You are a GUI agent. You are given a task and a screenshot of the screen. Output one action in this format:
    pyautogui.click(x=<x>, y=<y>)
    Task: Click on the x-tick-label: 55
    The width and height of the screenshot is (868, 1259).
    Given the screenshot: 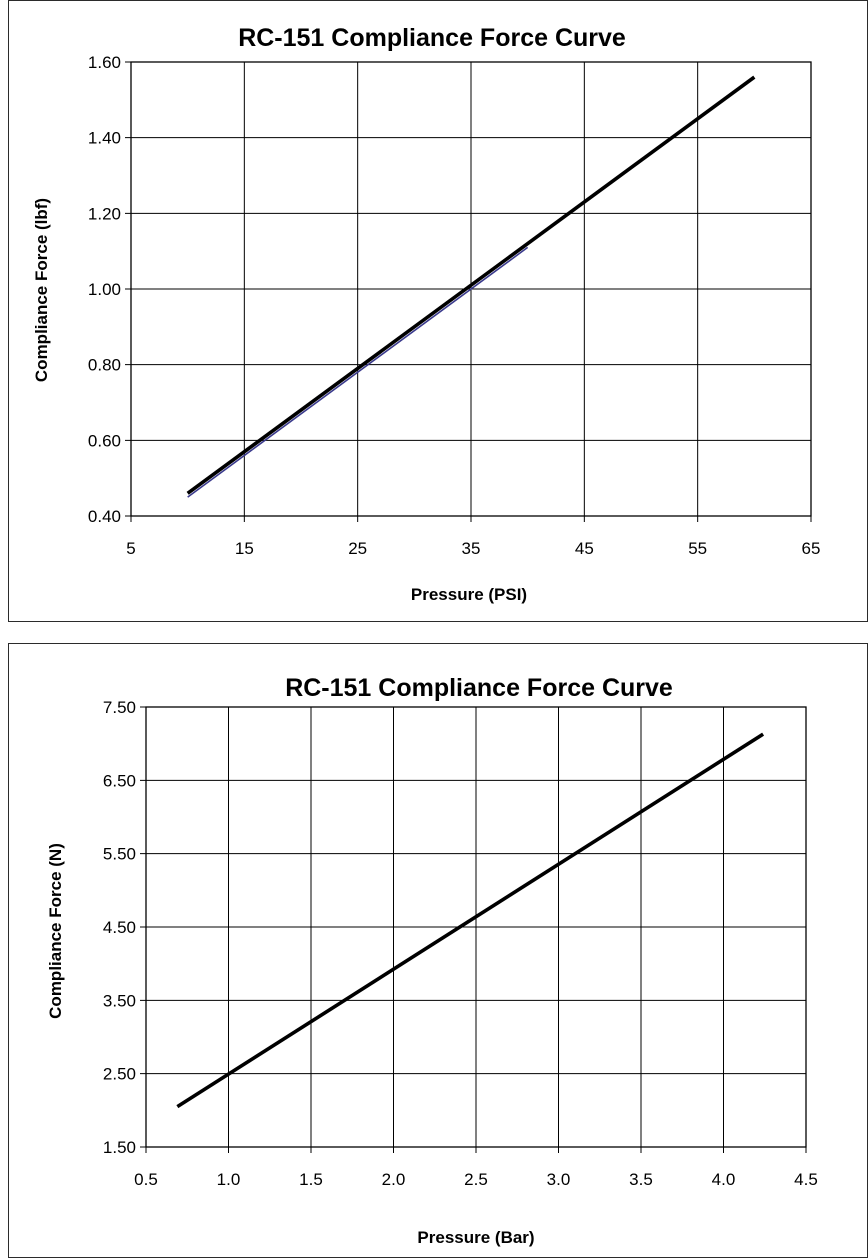 What is the action you would take?
    pyautogui.click(x=697, y=548)
    